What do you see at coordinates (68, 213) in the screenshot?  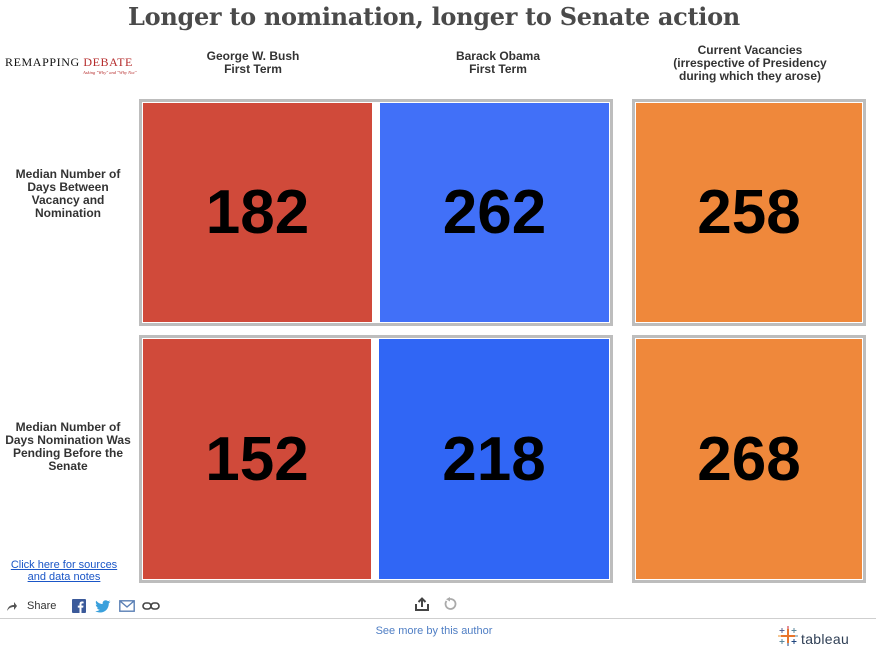 I see `row-header-line: Nomination` at bounding box center [68, 213].